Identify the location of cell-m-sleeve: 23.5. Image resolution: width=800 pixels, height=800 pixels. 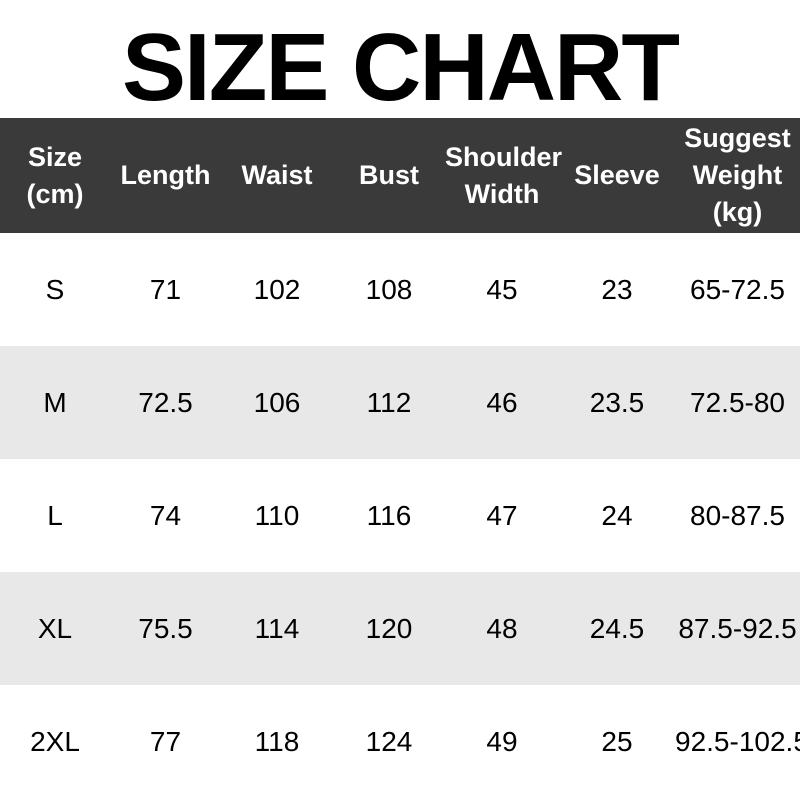
(617, 402).